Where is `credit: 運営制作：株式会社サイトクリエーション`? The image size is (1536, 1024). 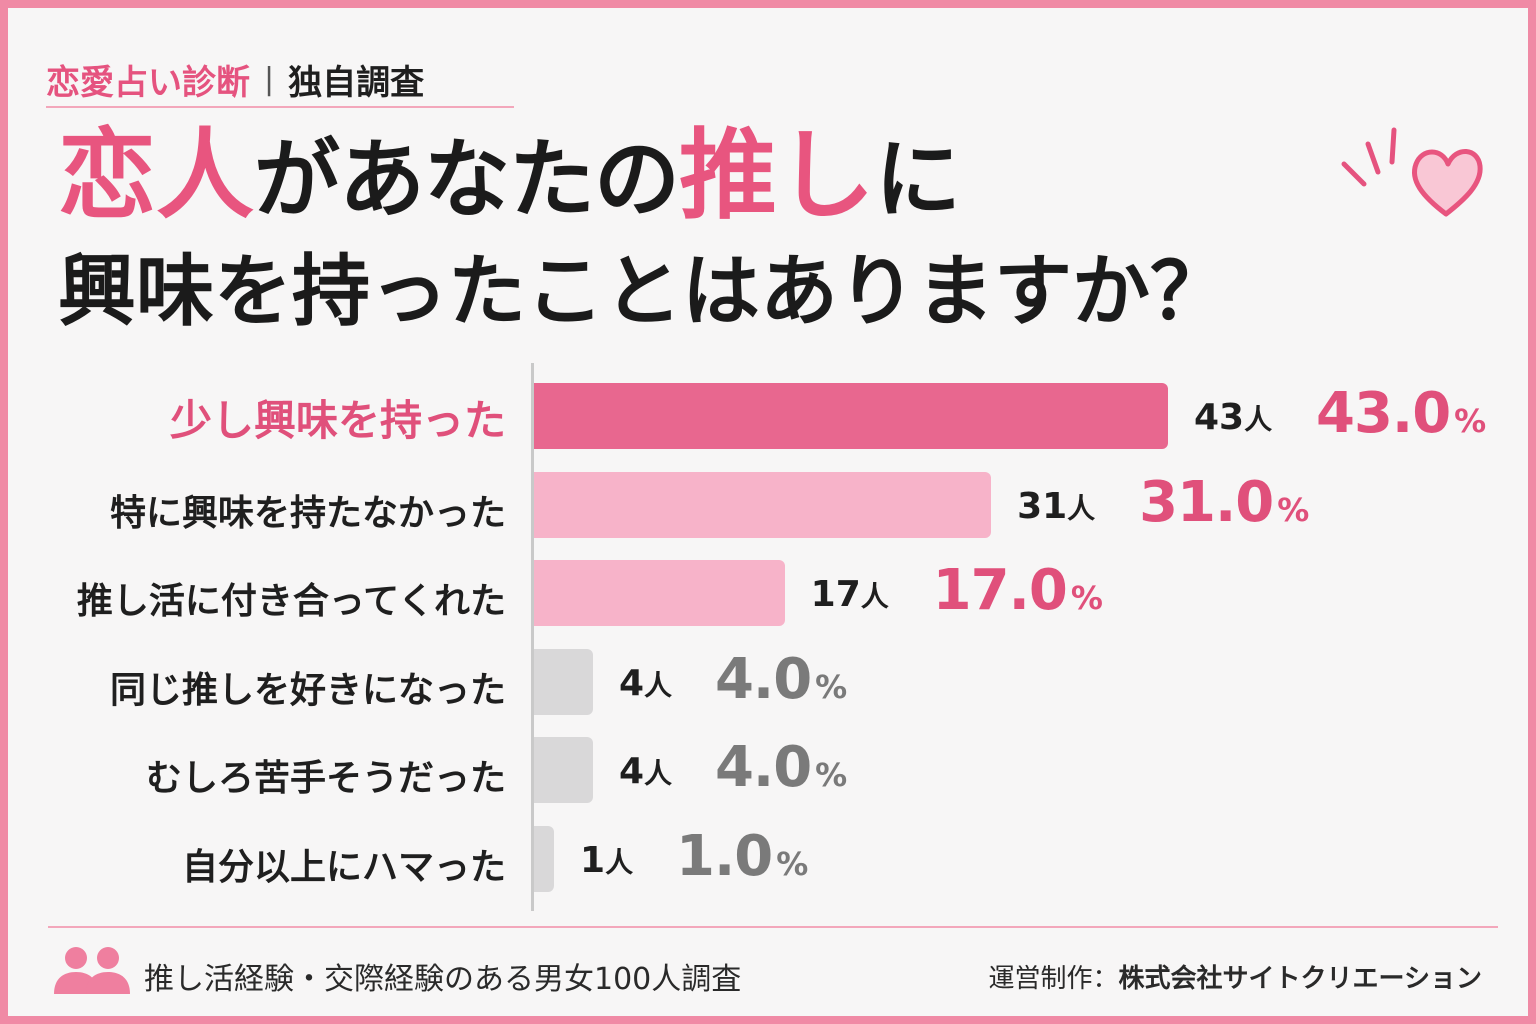
credit: 運営制作：株式会社サイトクリエーション is located at coordinates (1236, 976).